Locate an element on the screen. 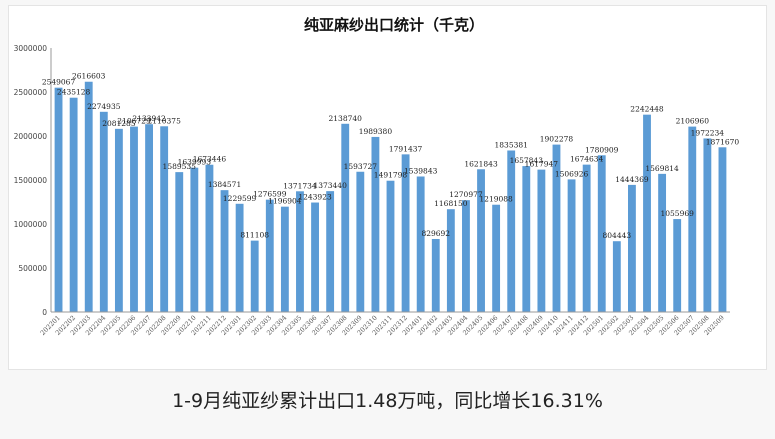  data-label: 1229599 is located at coordinates (240, 198).